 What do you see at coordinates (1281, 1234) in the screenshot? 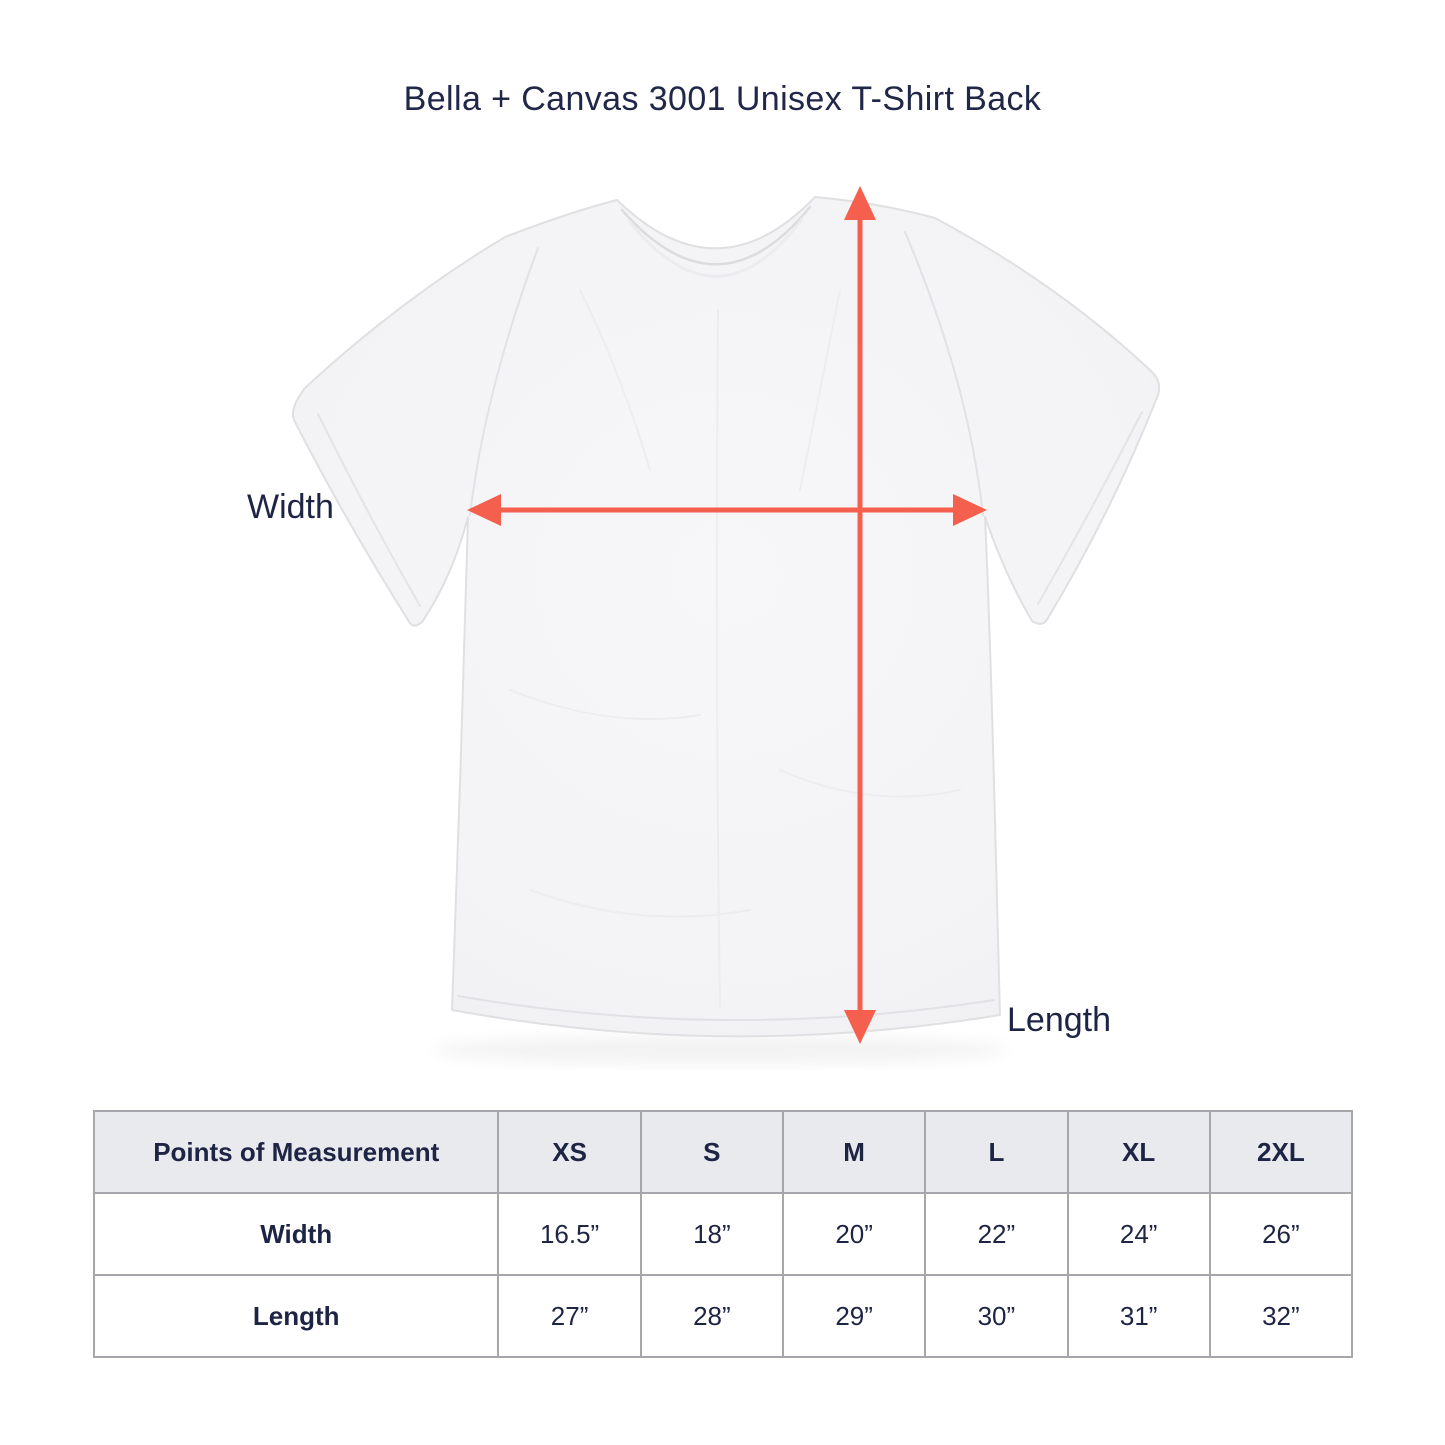
I see `width-2xl-value: 26”` at bounding box center [1281, 1234].